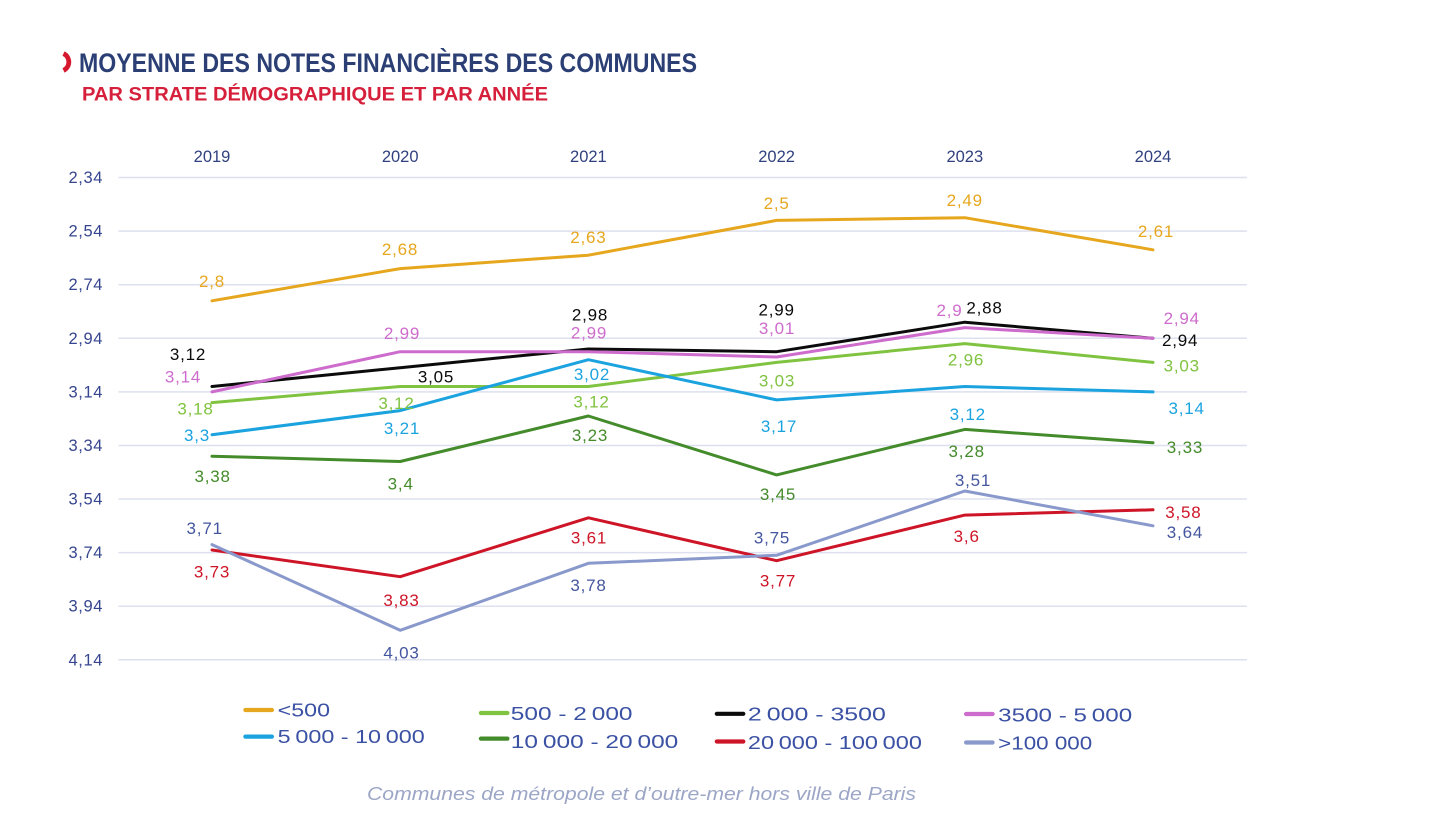 This screenshot has width=1447, height=828. I want to click on svg-text: 2 000 - 3500, so click(817, 714).